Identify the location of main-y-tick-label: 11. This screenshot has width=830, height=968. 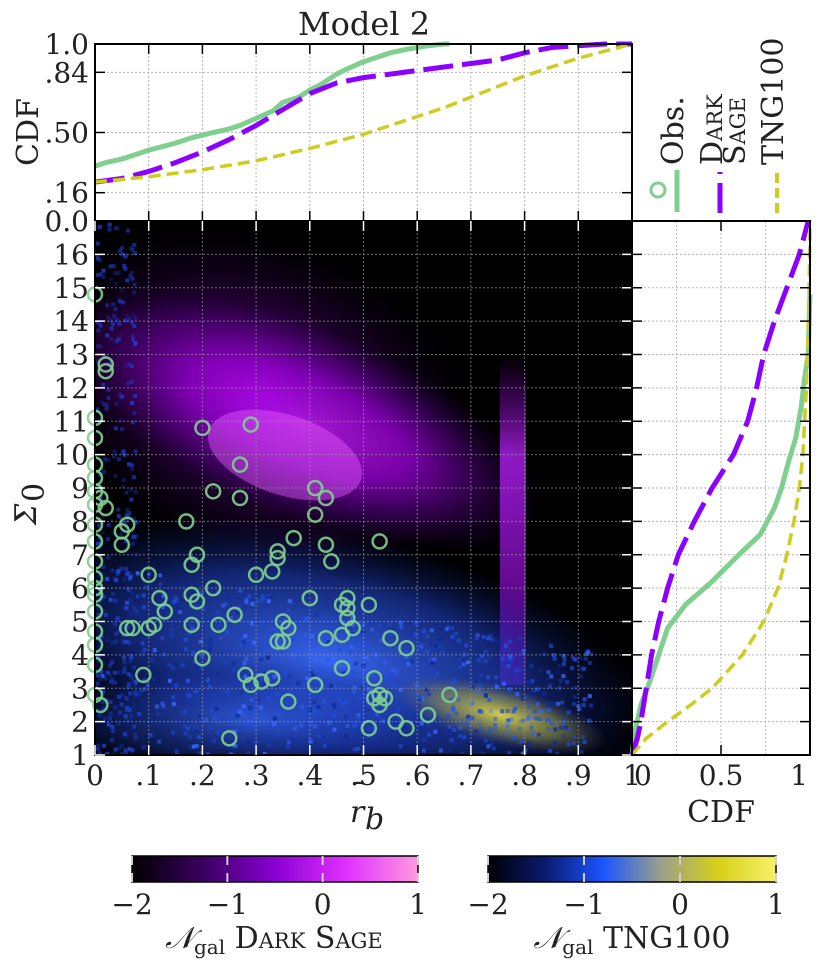
(71, 421).